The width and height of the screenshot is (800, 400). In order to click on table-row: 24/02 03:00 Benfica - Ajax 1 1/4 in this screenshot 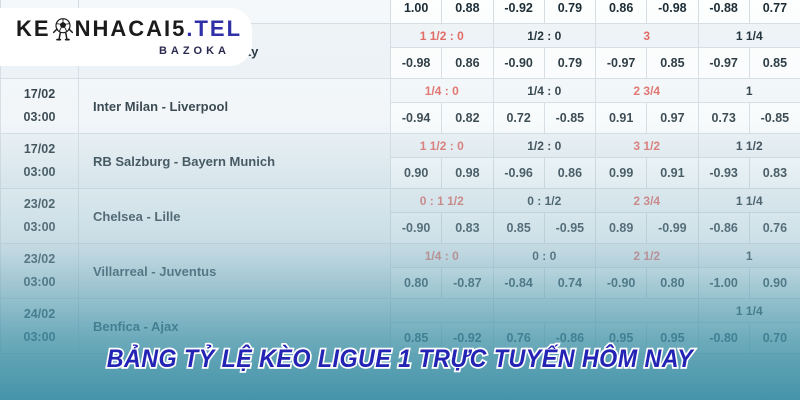, I will do `click(400, 326)`.